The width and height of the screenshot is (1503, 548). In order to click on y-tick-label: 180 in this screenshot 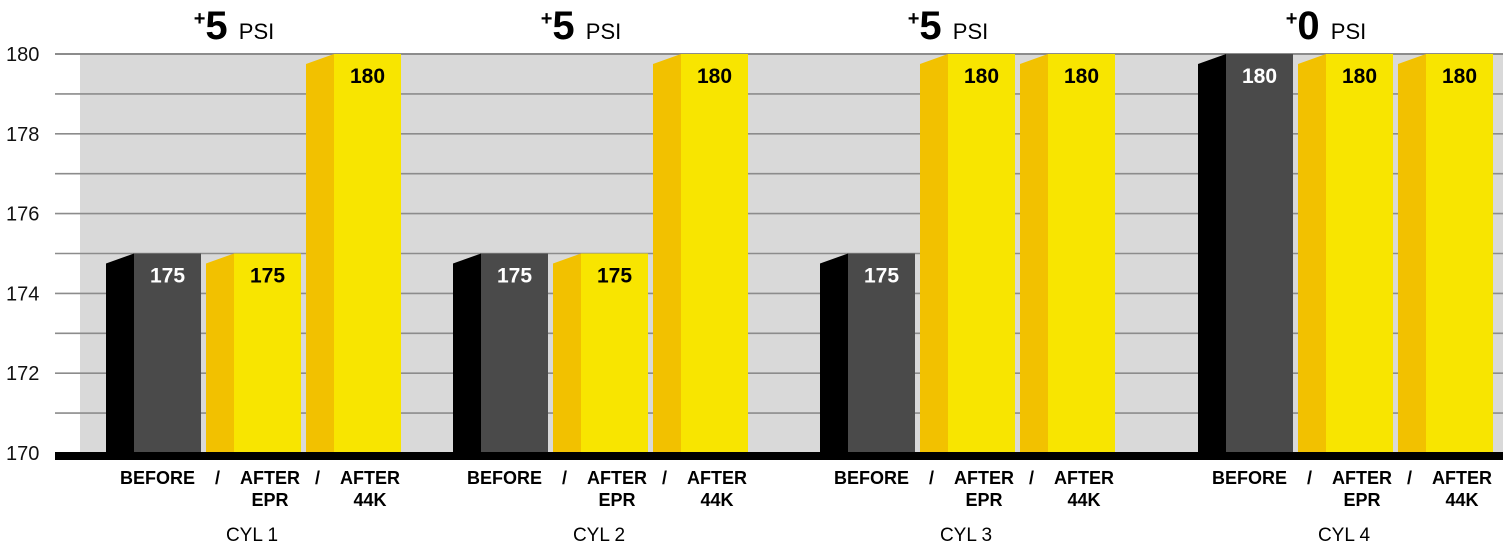, I will do `click(22, 55)`.